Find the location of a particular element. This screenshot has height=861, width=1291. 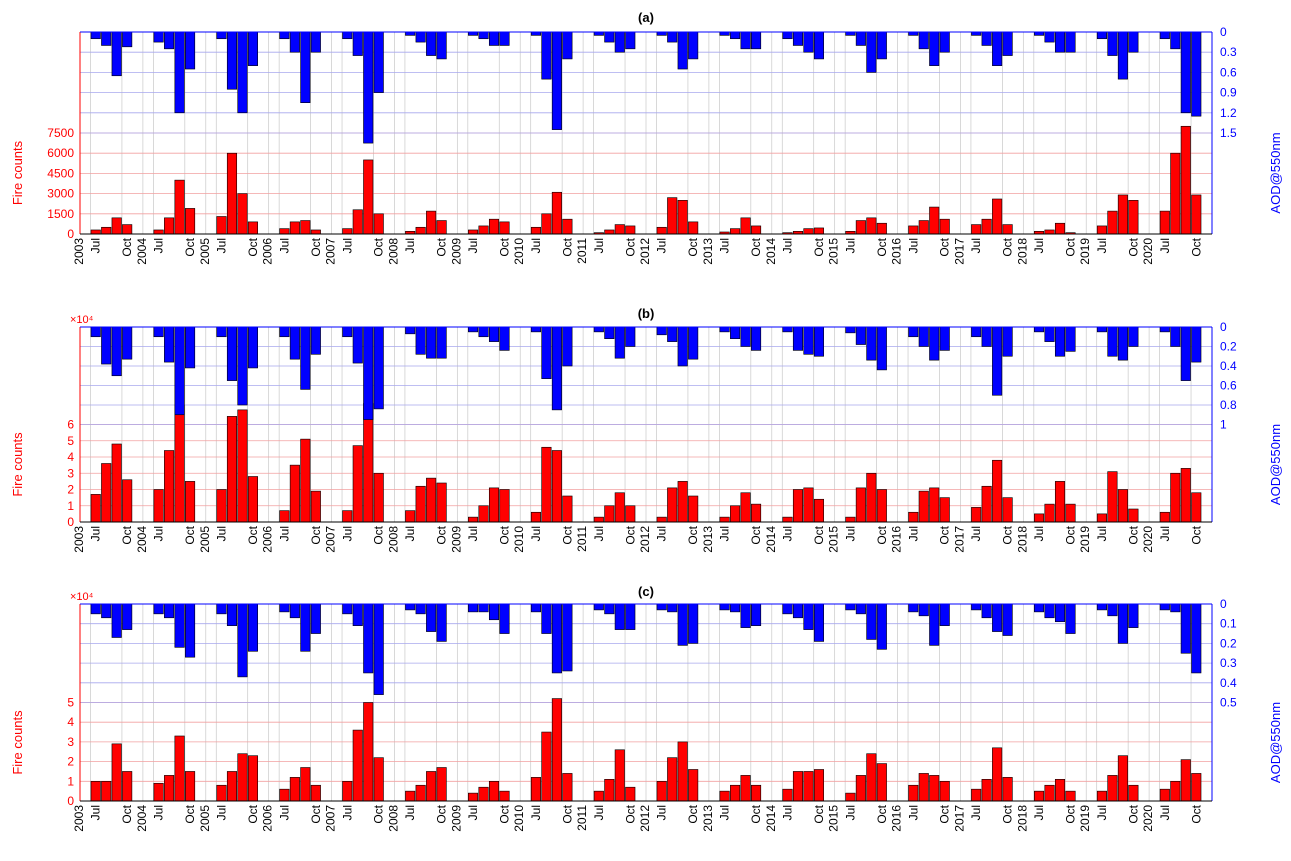

right-tick-label: 0.3 is located at coordinates (1228, 663).